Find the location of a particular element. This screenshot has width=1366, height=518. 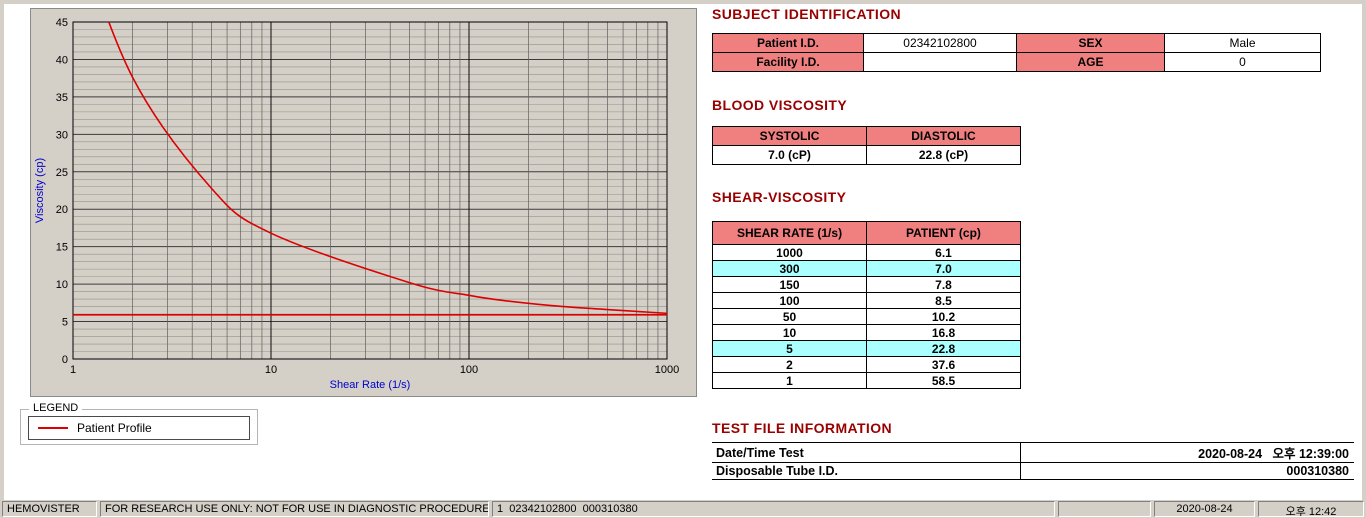

shear-row: 100 8.5 is located at coordinates (866, 300).